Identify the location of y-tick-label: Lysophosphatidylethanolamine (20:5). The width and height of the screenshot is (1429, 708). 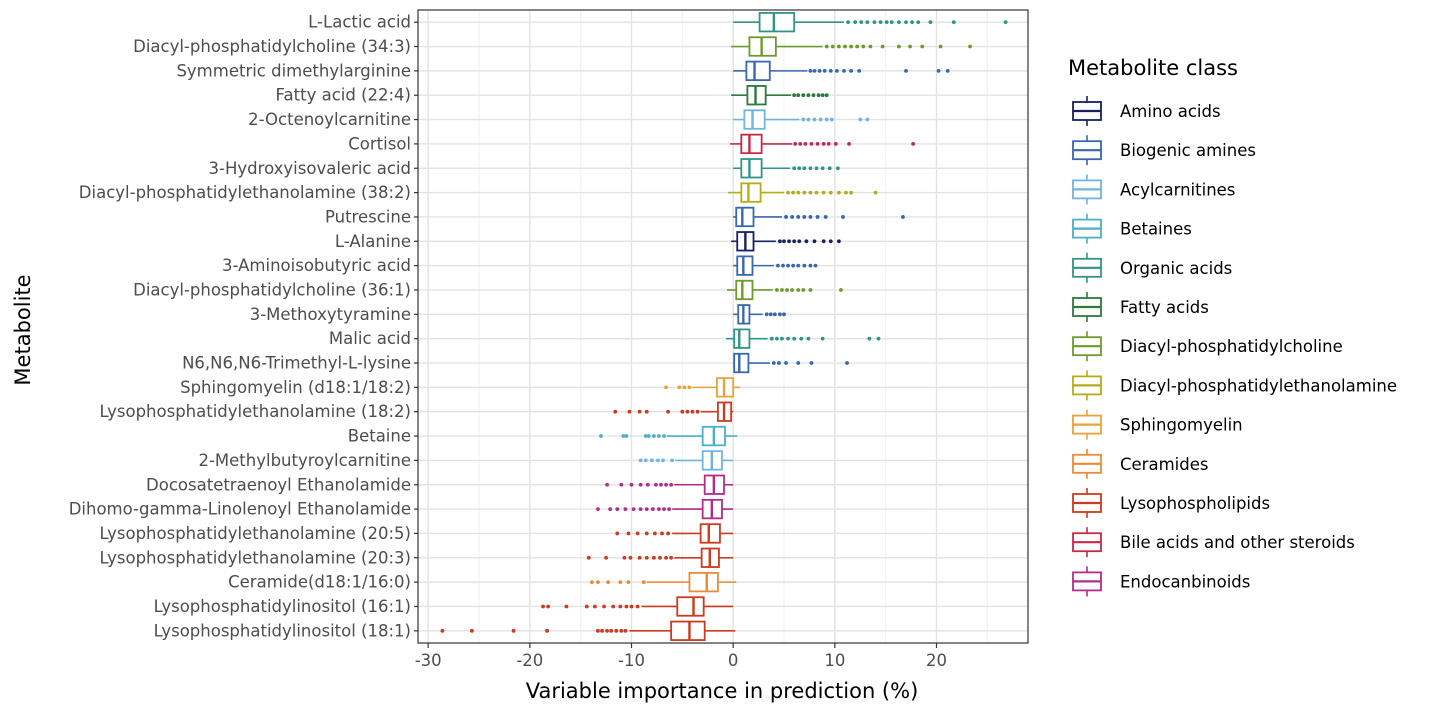
(255, 533).